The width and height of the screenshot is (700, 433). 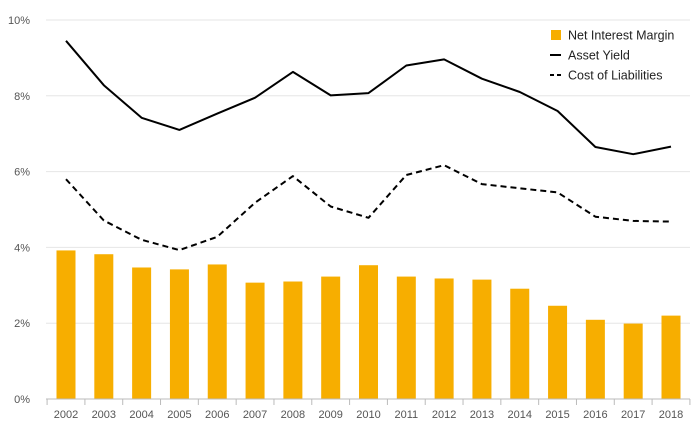 What do you see at coordinates (22, 248) in the screenshot?
I see `y-tick-label: 4%` at bounding box center [22, 248].